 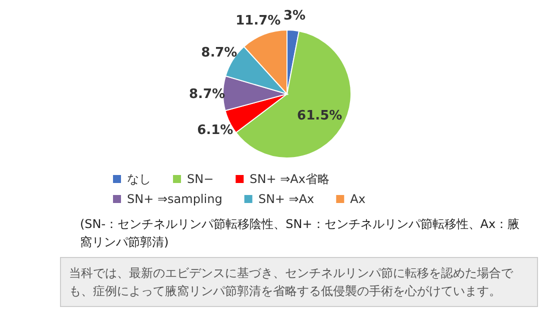 What do you see at coordinates (358, 199) in the screenshot?
I see `legend-label: Ax` at bounding box center [358, 199].